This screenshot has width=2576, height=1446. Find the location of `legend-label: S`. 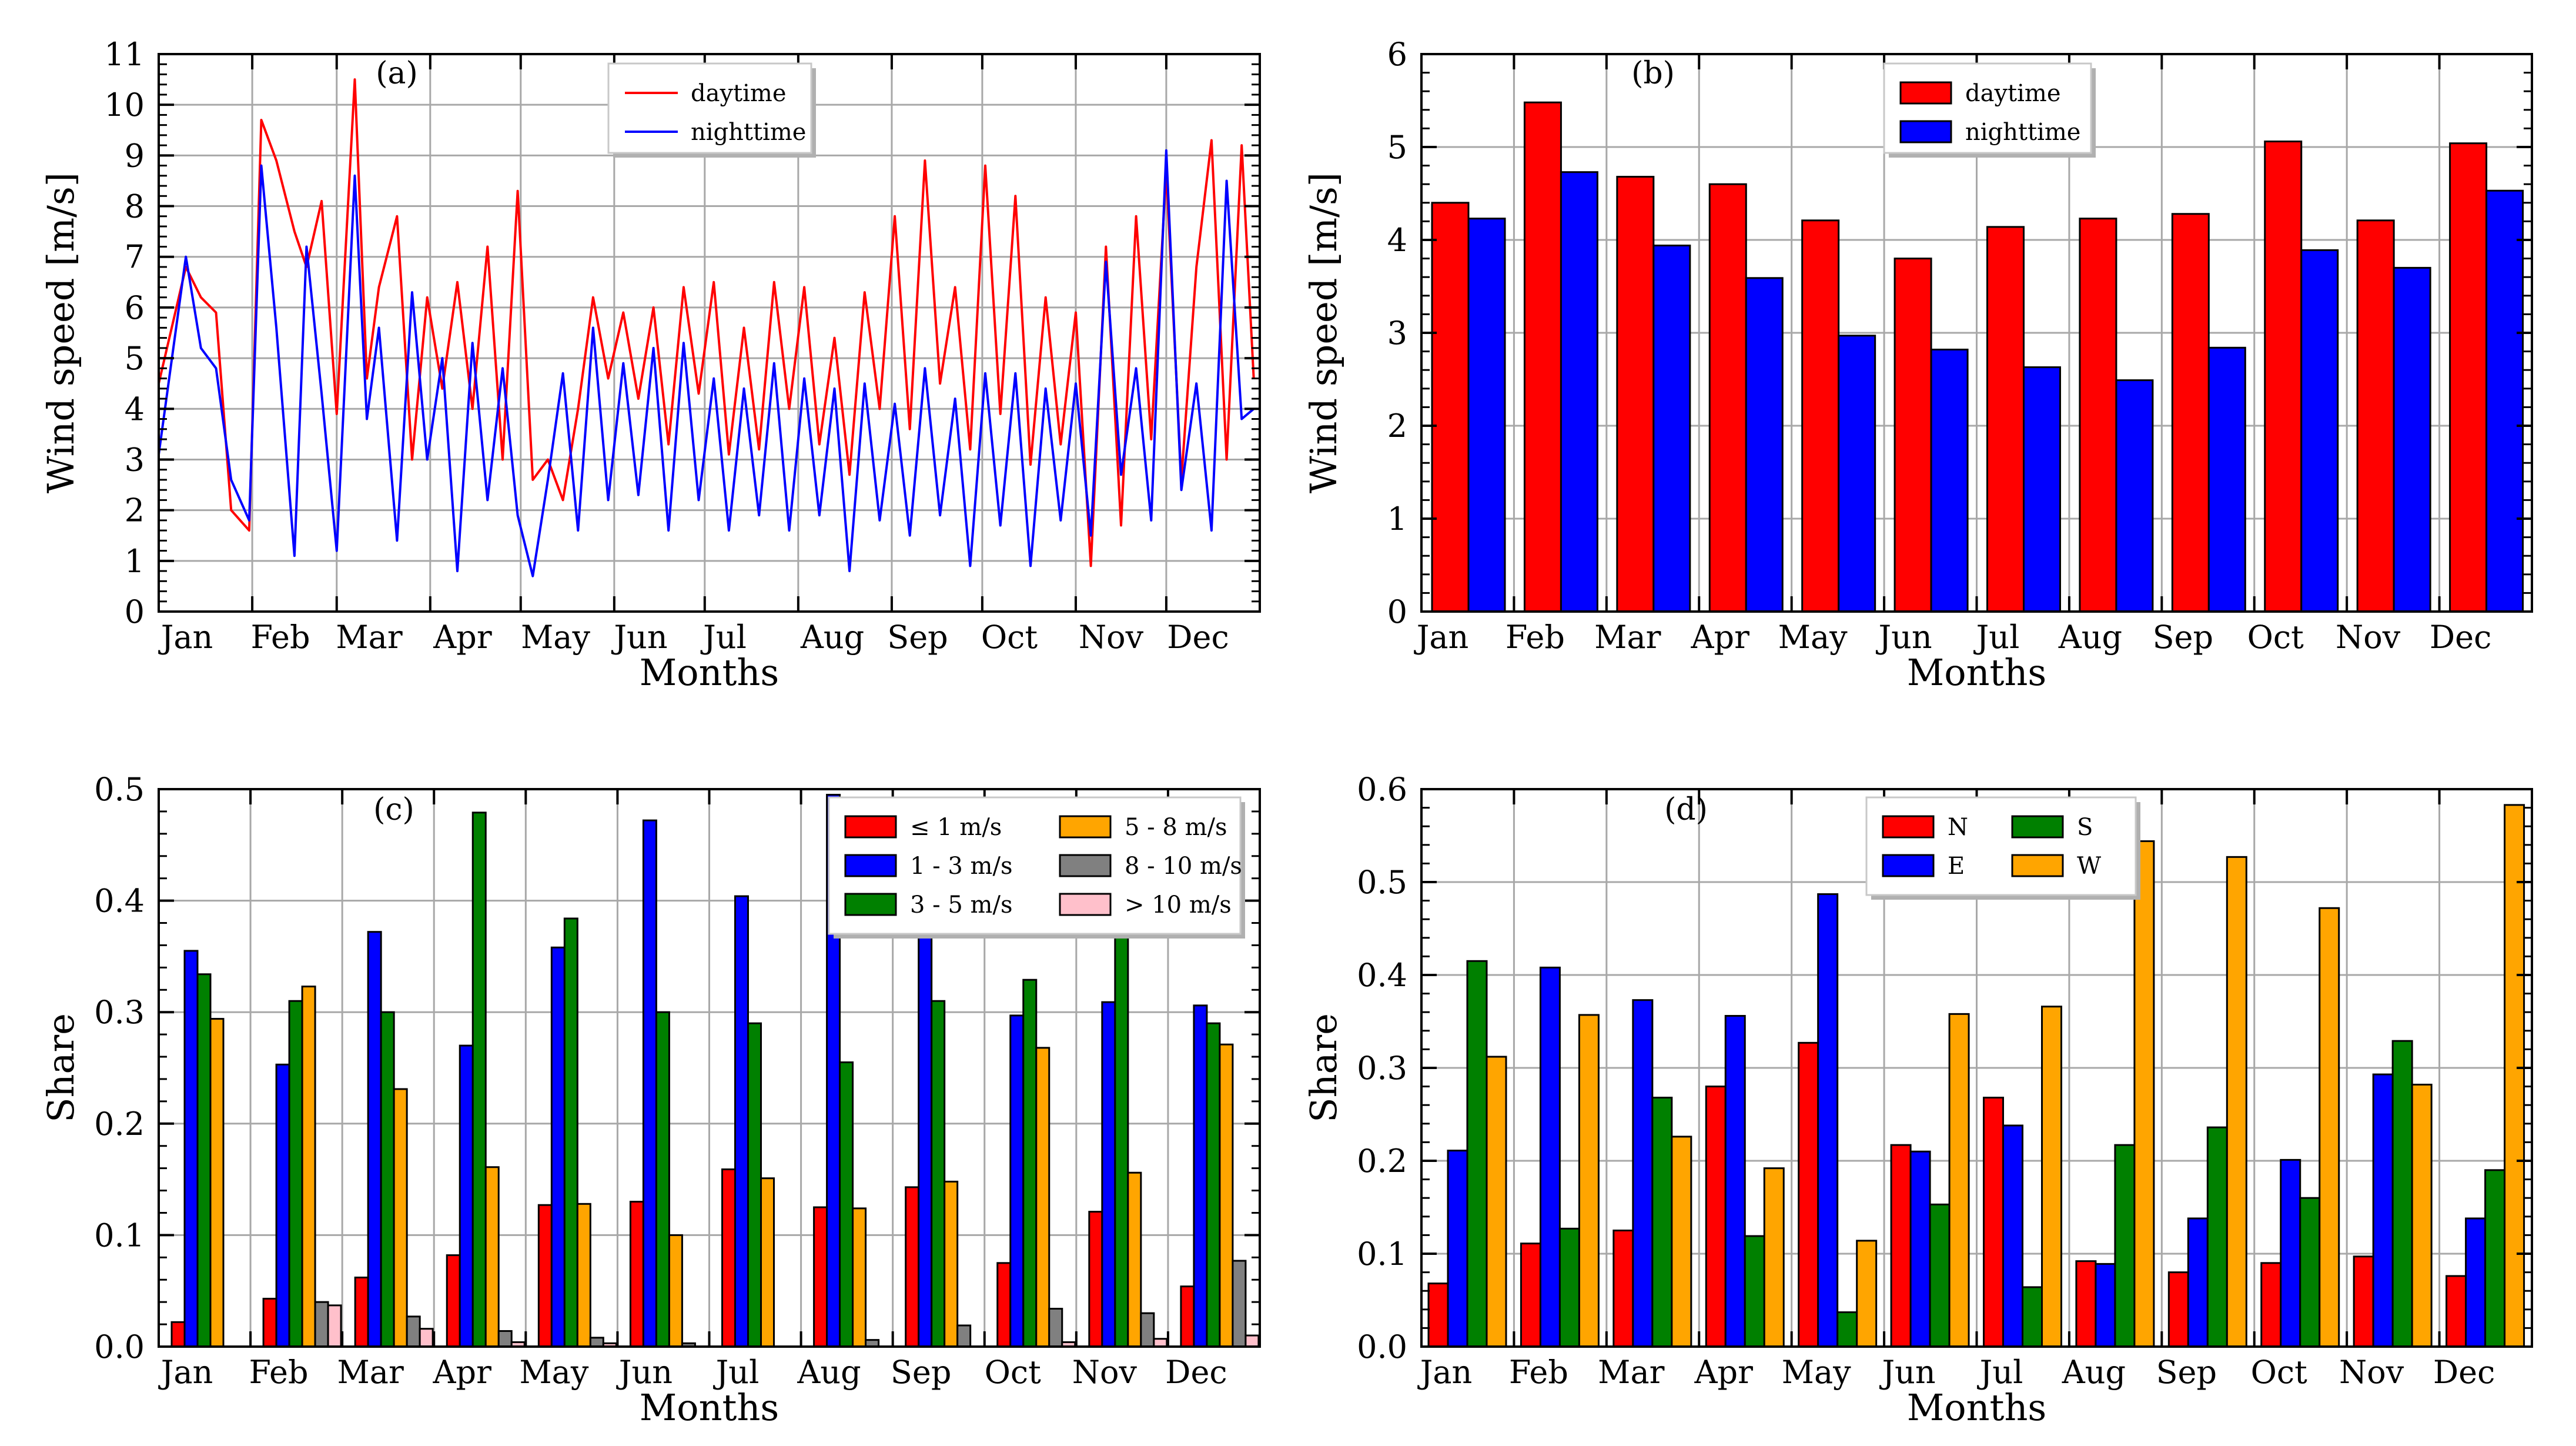

legend-label: S is located at coordinates (2085, 827).